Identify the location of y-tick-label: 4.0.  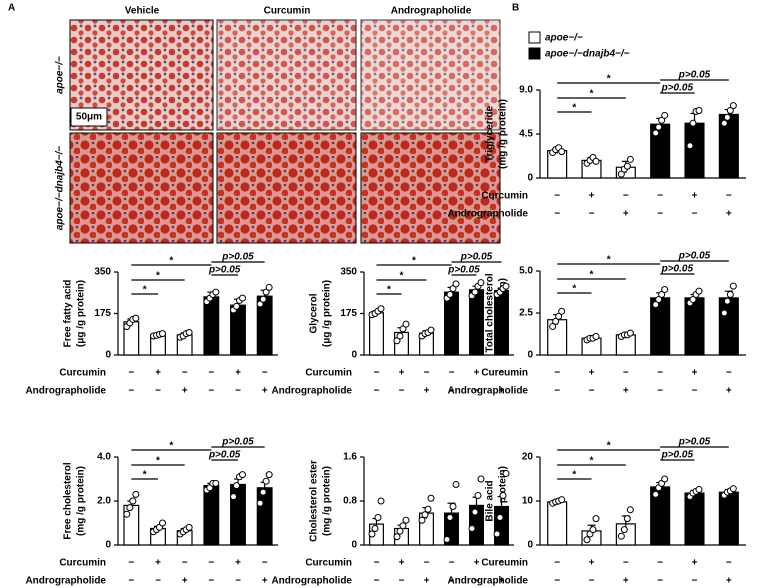
(104, 457).